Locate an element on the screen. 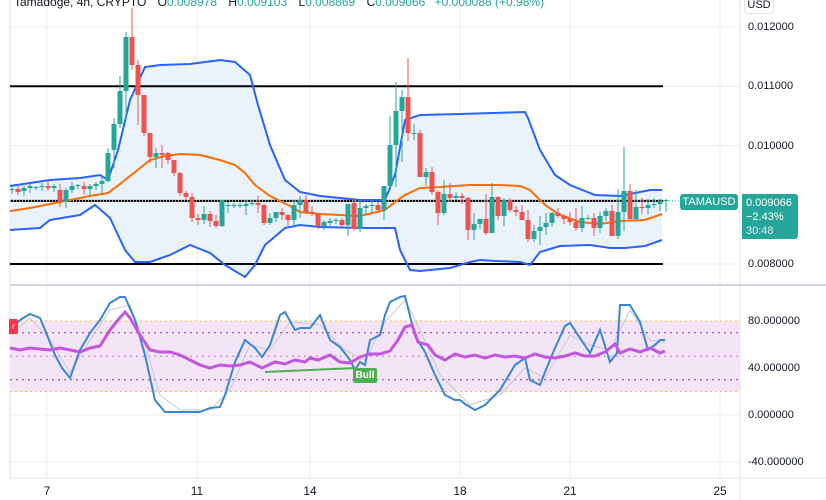  bb-lower-line is located at coordinates (336, 241).